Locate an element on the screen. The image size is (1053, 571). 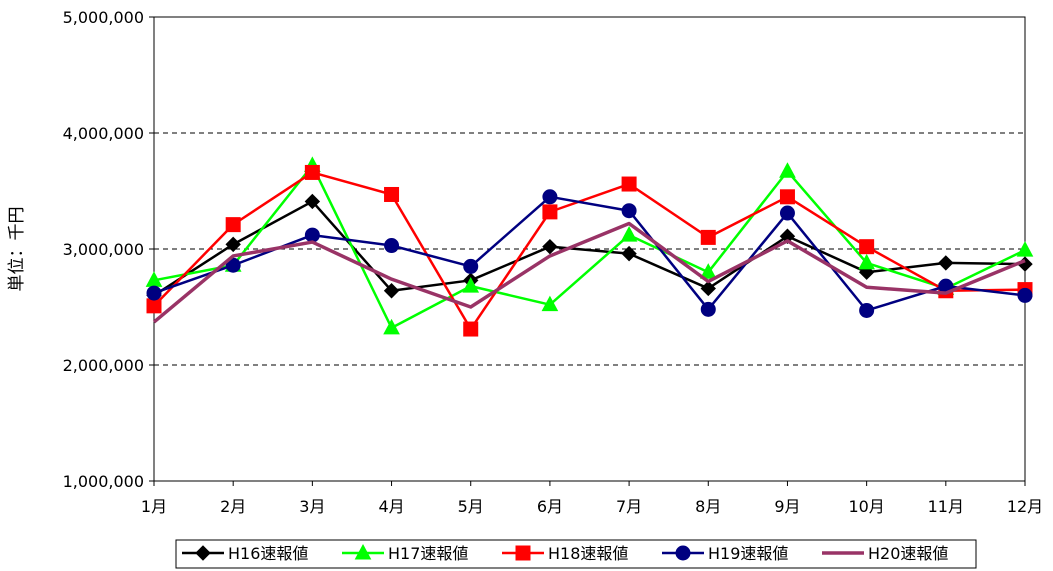
legend-label: H17速報値 is located at coordinates (428, 553).